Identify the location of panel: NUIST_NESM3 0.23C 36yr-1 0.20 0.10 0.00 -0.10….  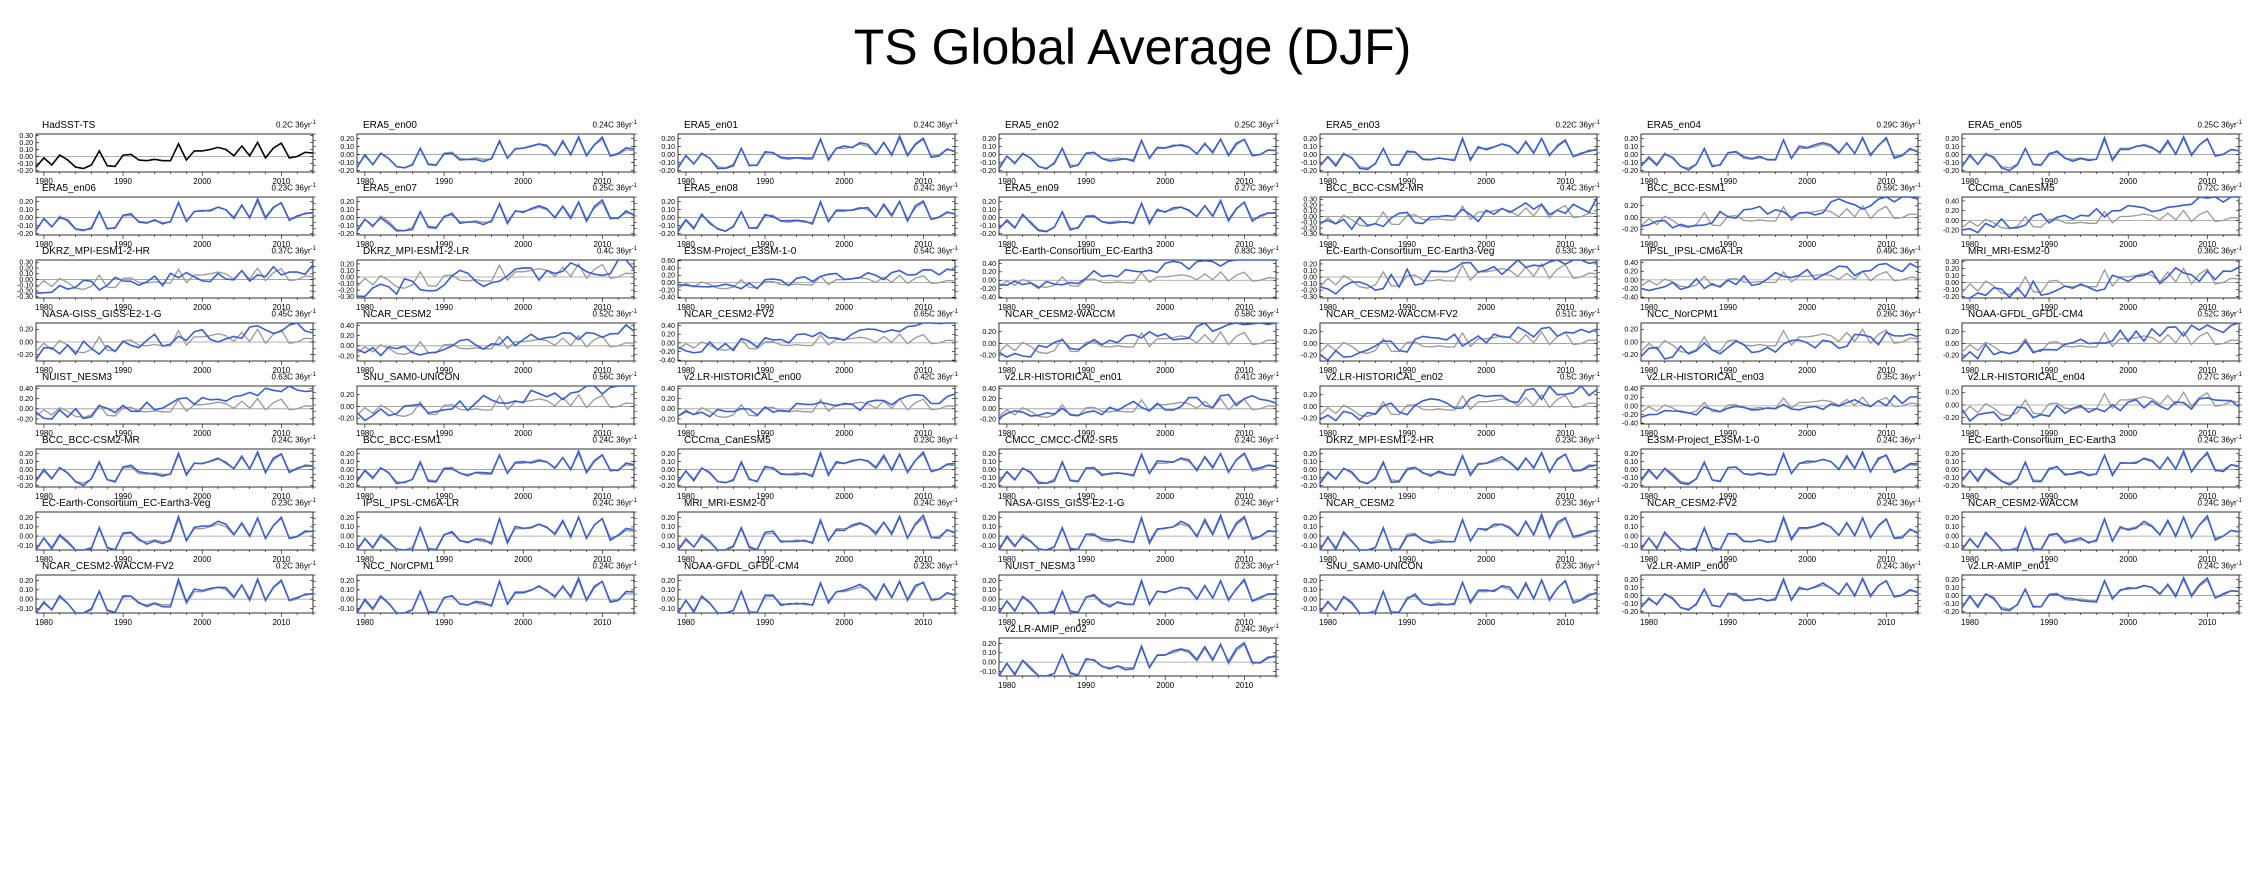
(1123, 601).